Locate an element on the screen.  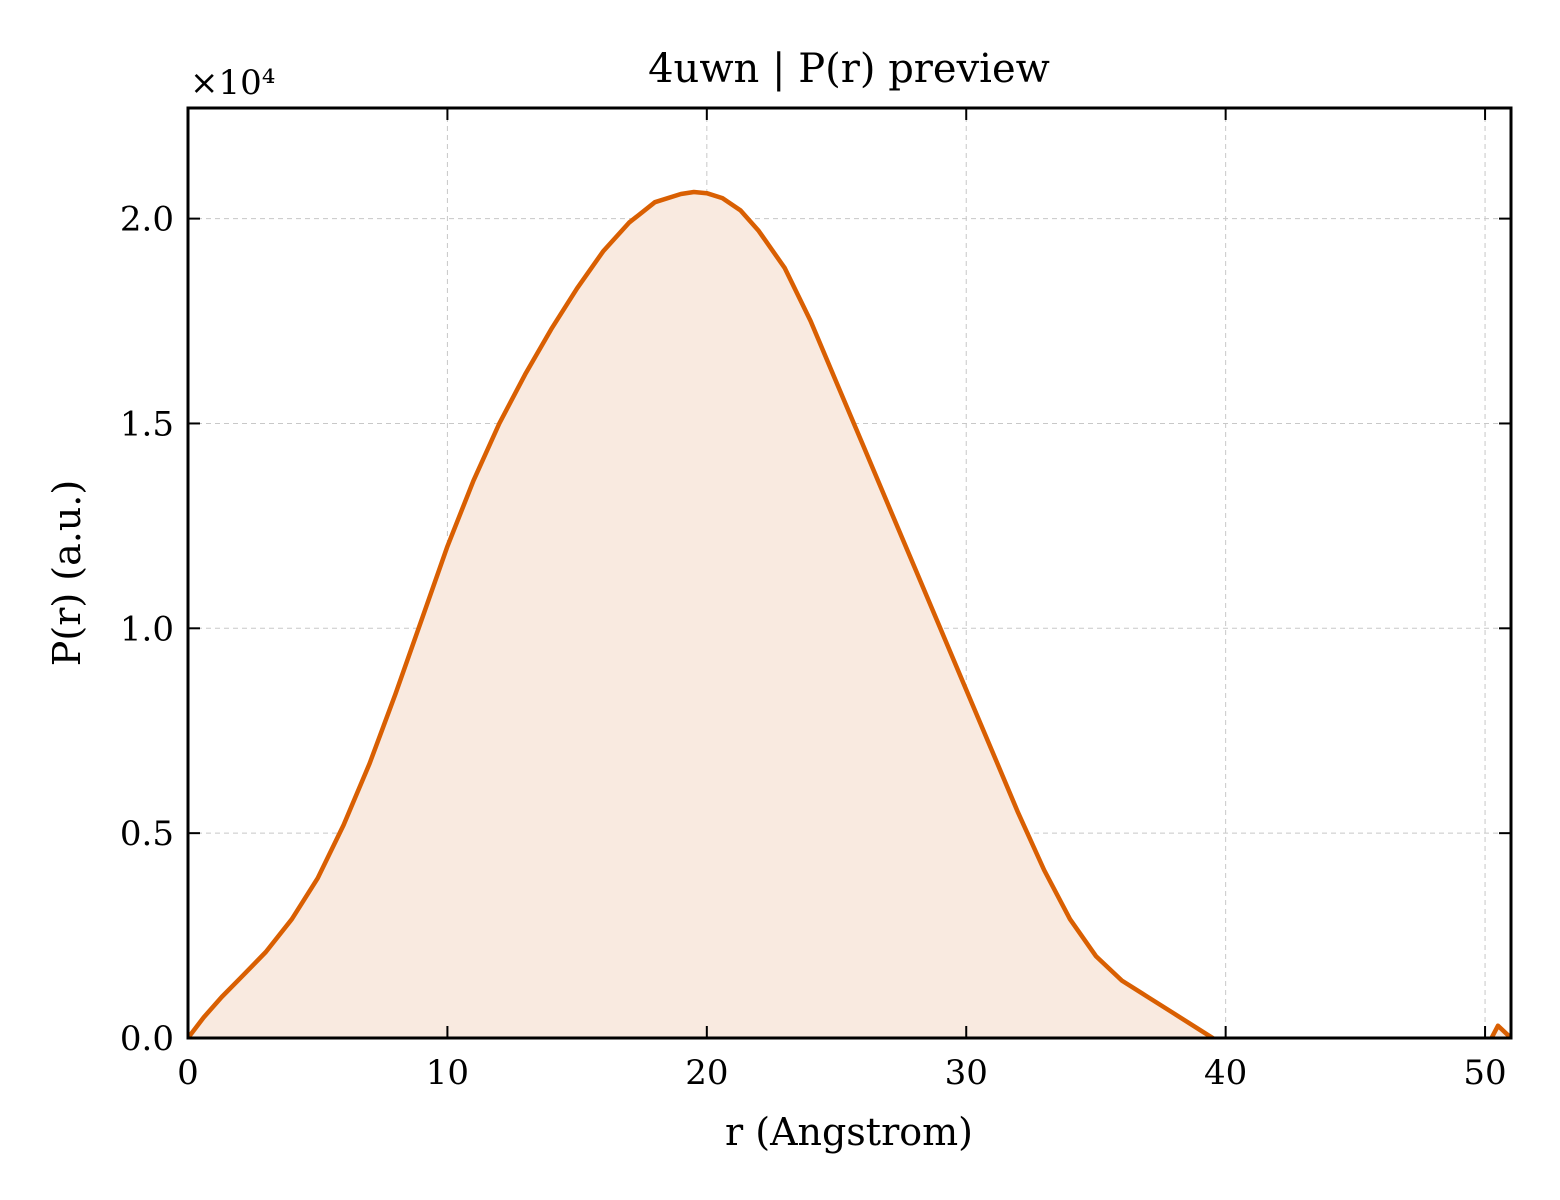
x-tick-label: 50 is located at coordinates (1484, 1073).